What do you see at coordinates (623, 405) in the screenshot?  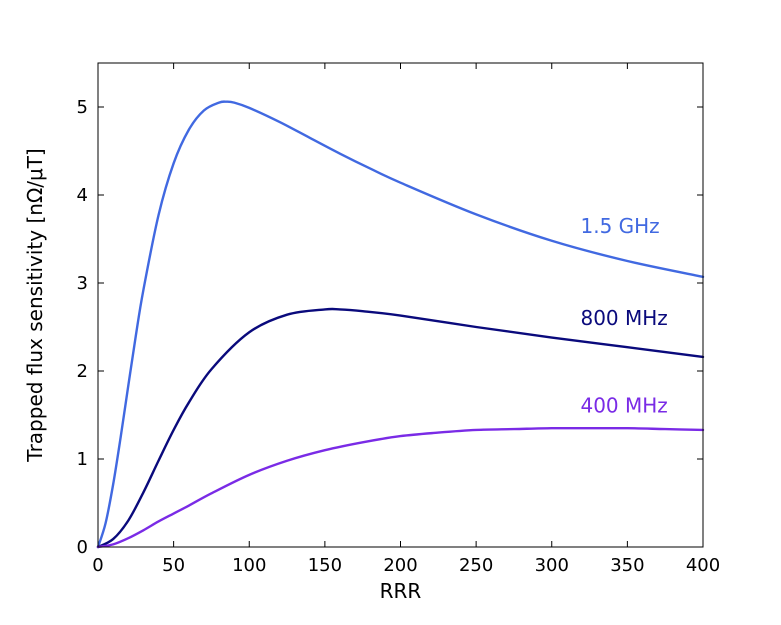 I see `series-label-400-mhz: 400 MHz` at bounding box center [623, 405].